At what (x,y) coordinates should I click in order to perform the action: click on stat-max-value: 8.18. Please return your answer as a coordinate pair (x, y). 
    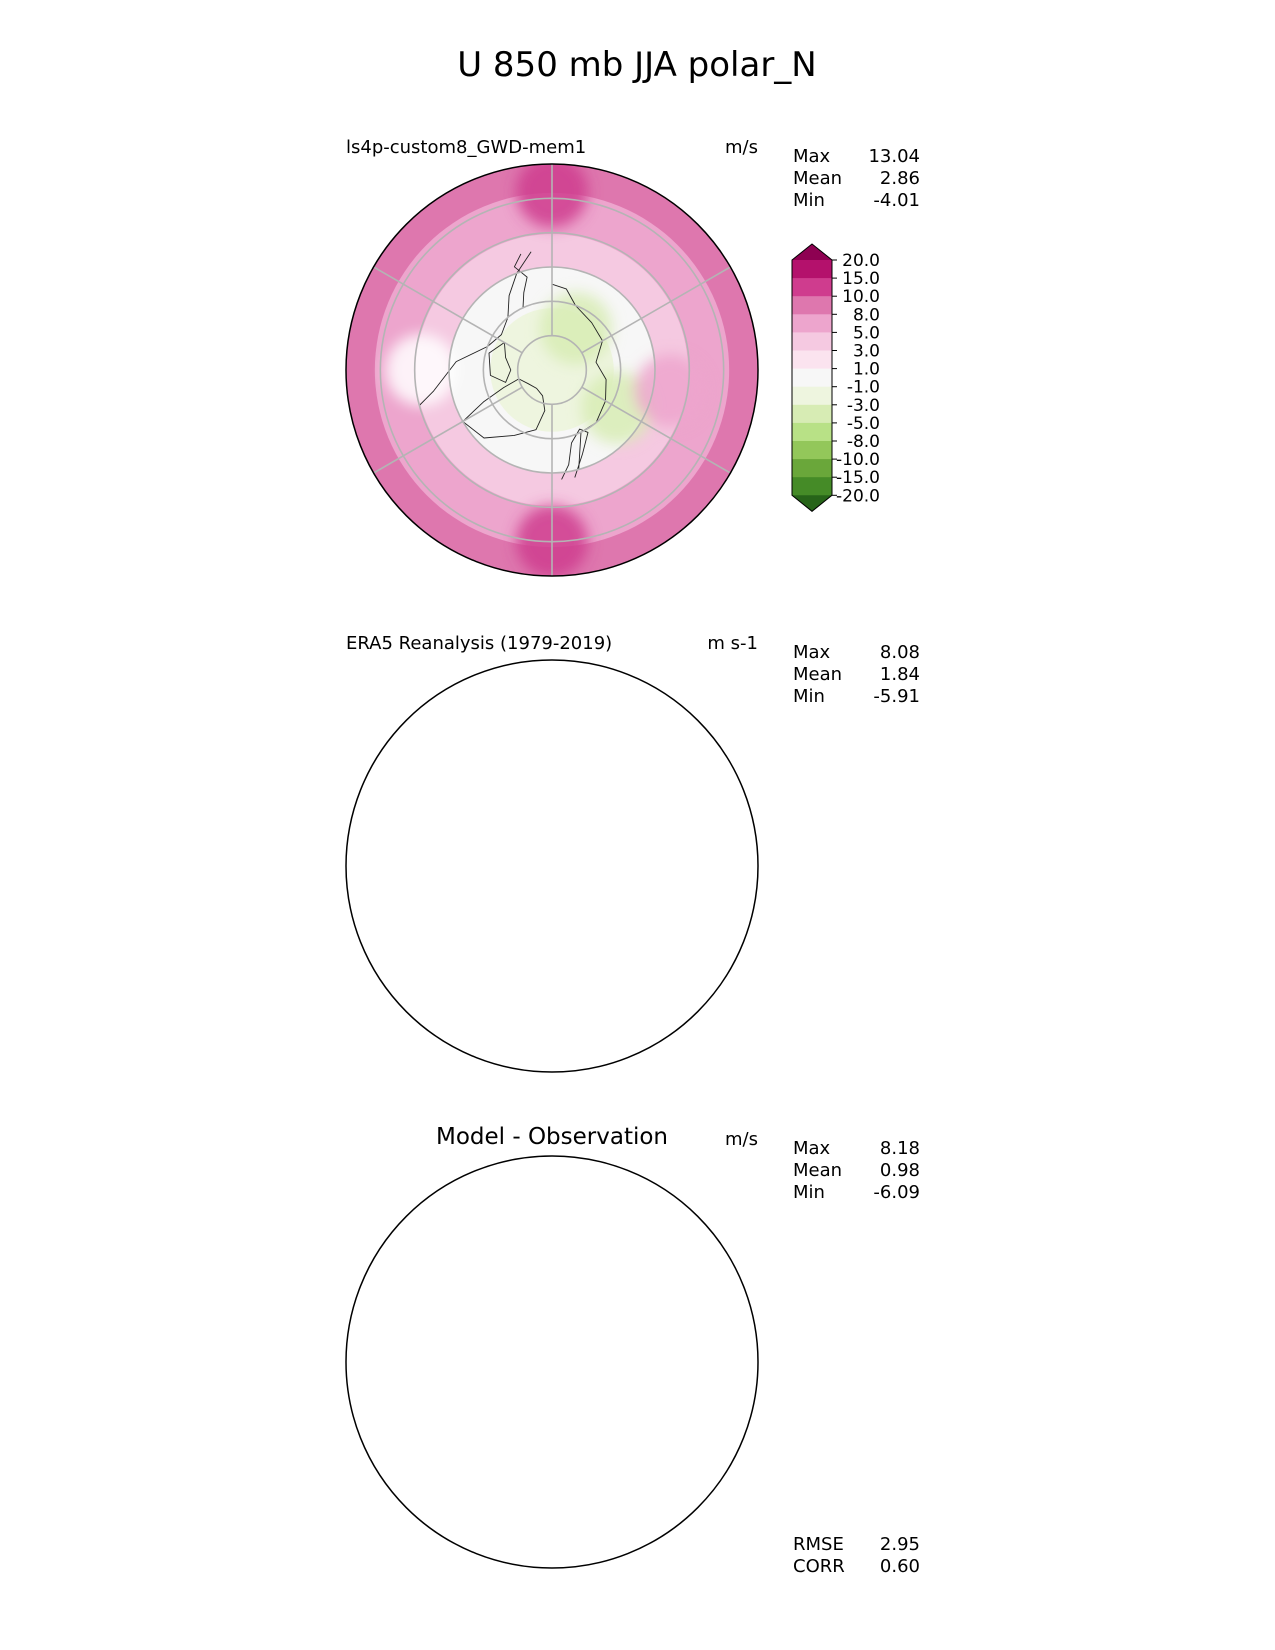
    Looking at the image, I should click on (900, 1148).